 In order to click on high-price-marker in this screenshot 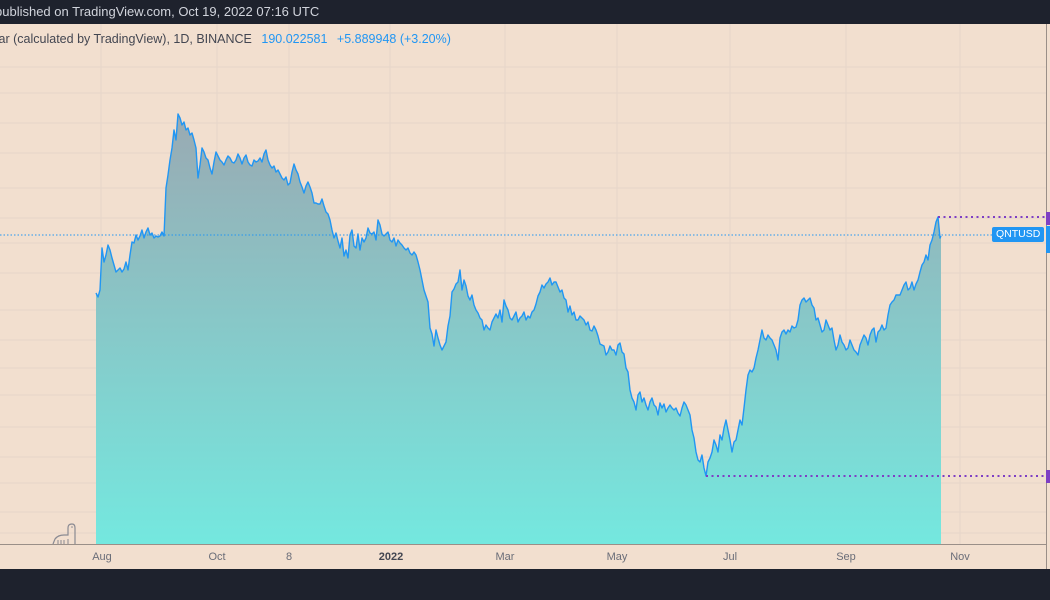, I will do `click(1048, 218)`.